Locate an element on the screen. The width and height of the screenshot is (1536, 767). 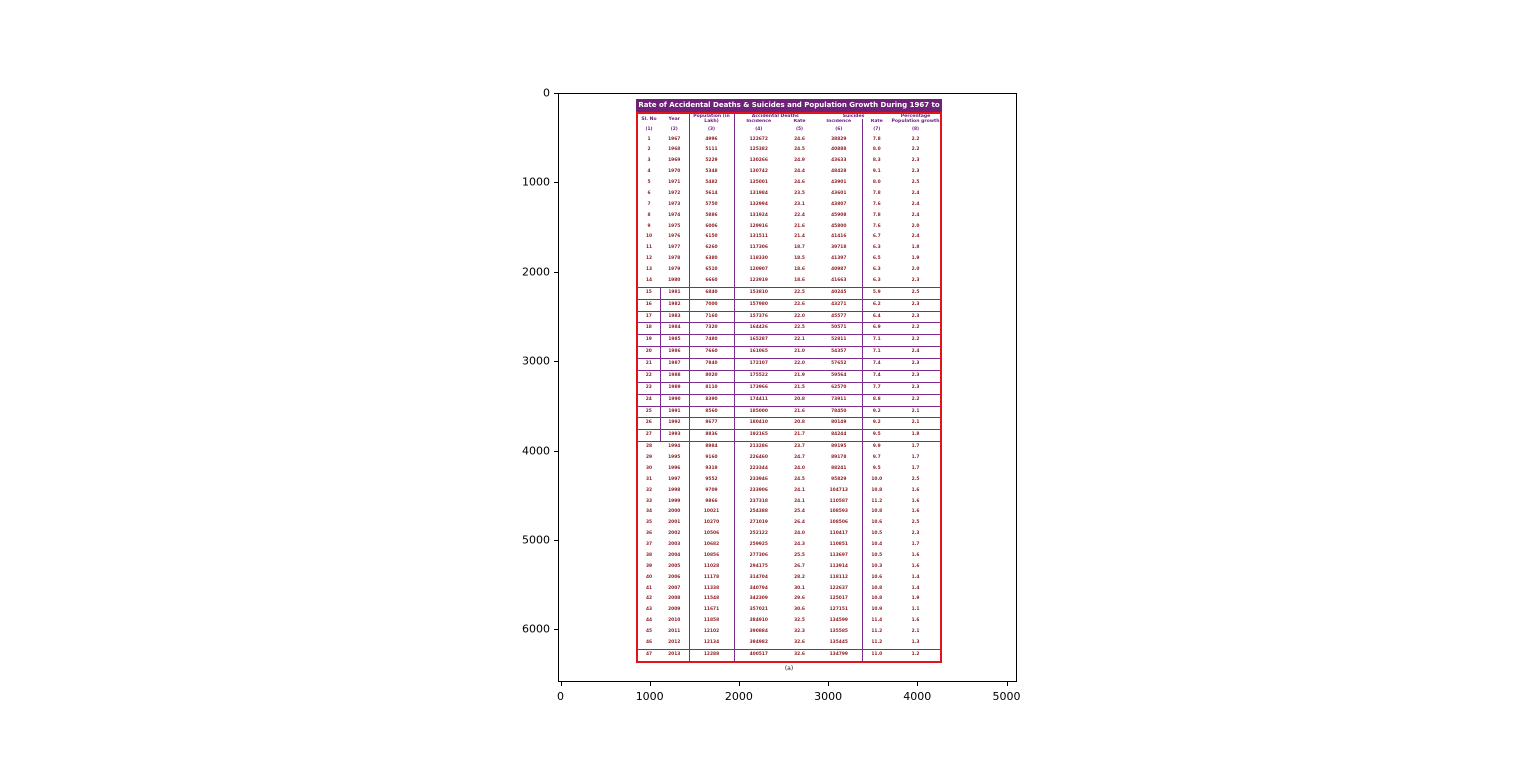
table-cell: 30 is located at coordinates (649, 468).